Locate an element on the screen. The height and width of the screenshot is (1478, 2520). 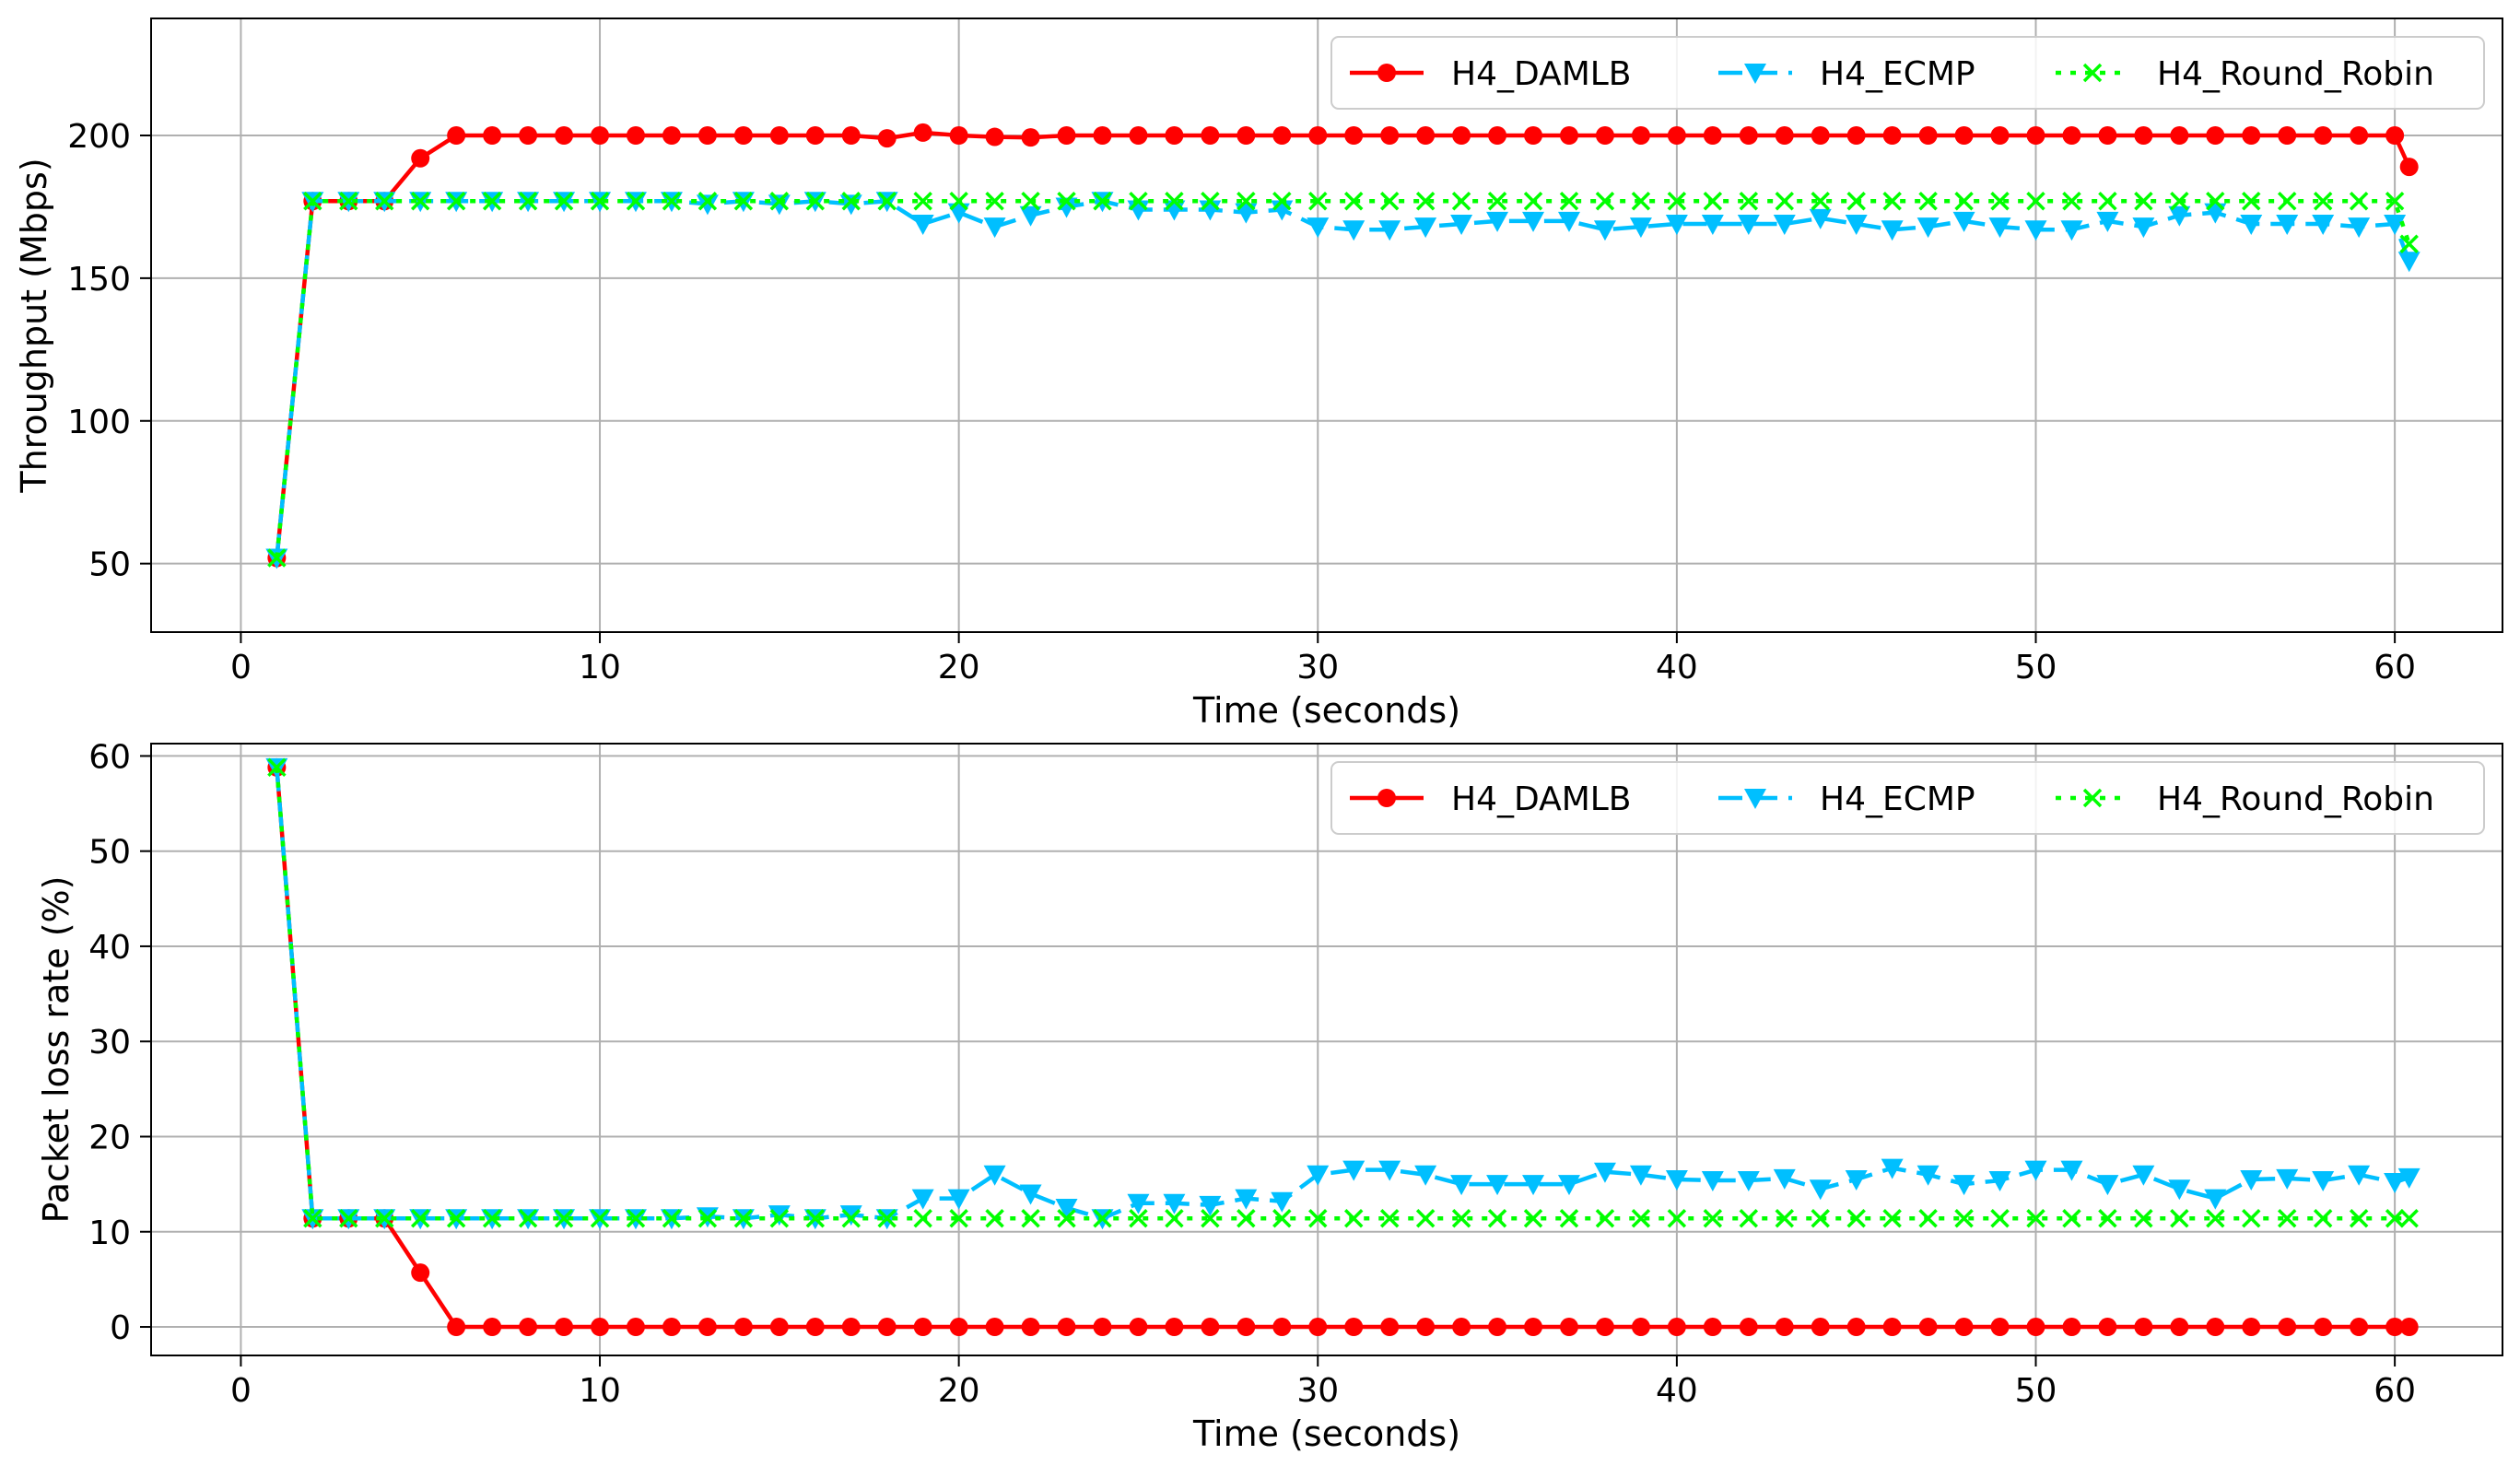
x-tick-label: 0 is located at coordinates (241, 667).